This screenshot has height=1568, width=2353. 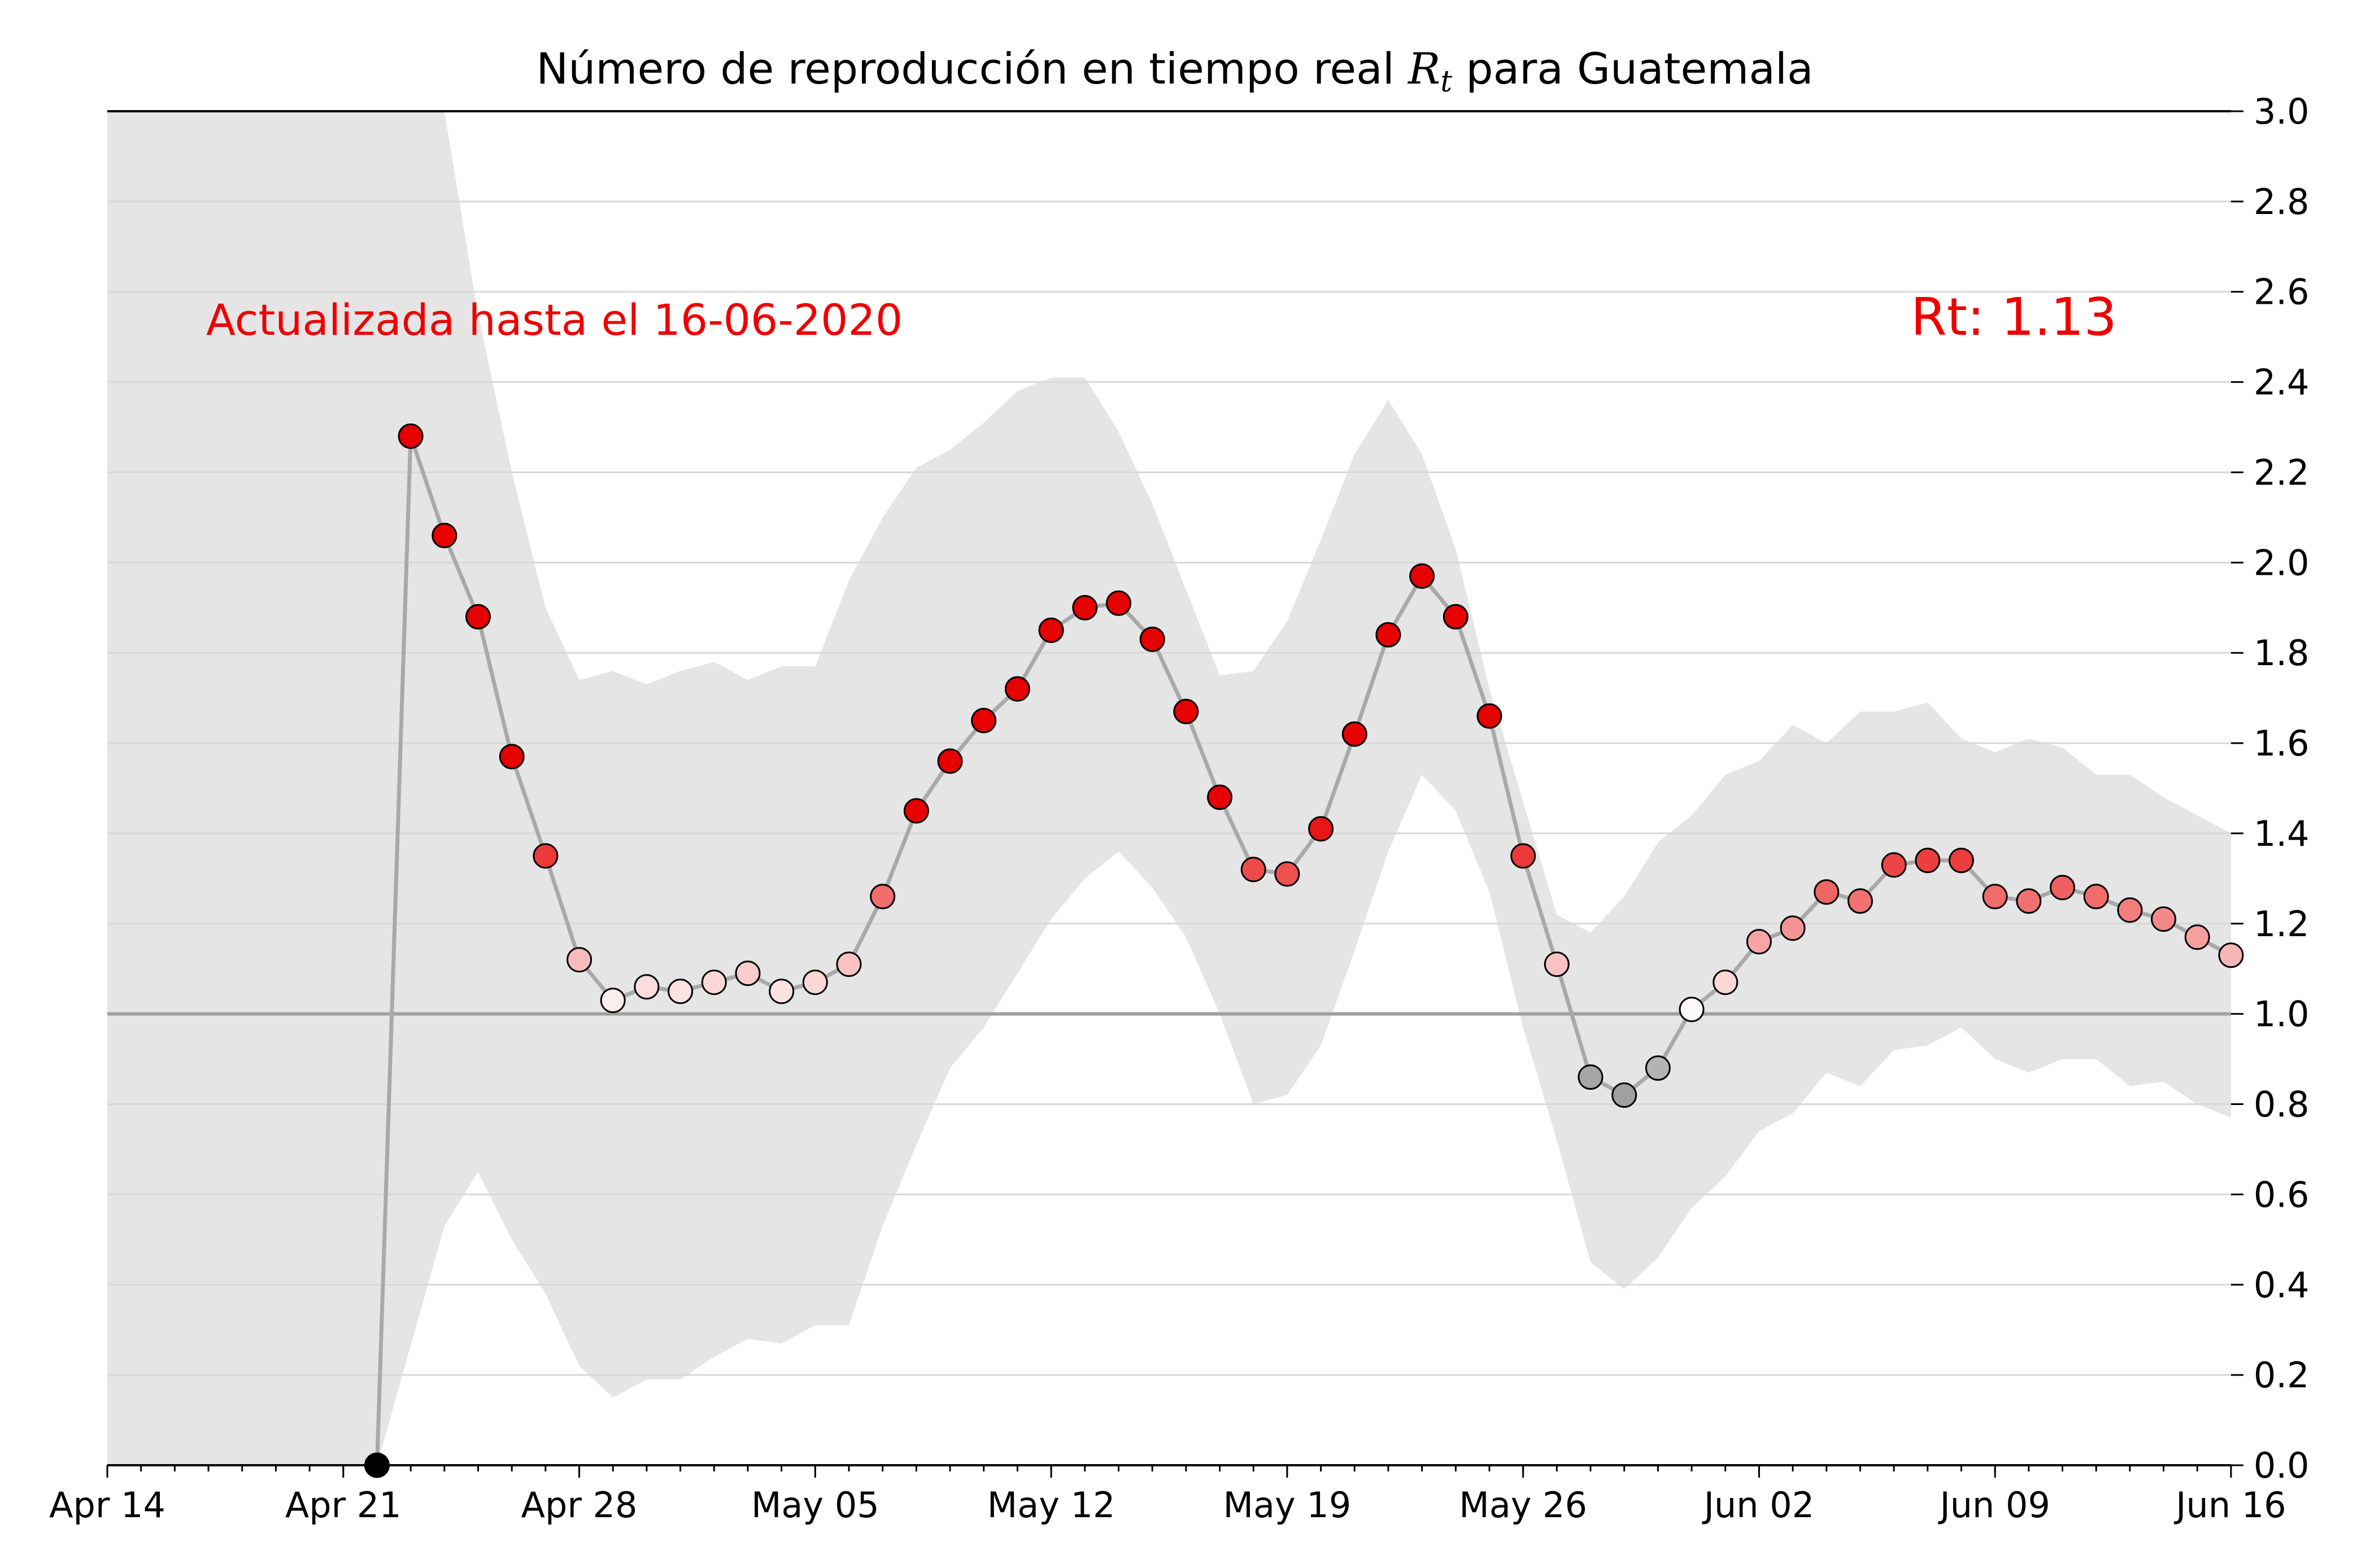 I want to click on annotation-updated: Actualizada hasta el 16-06-2020, so click(x=554, y=320).